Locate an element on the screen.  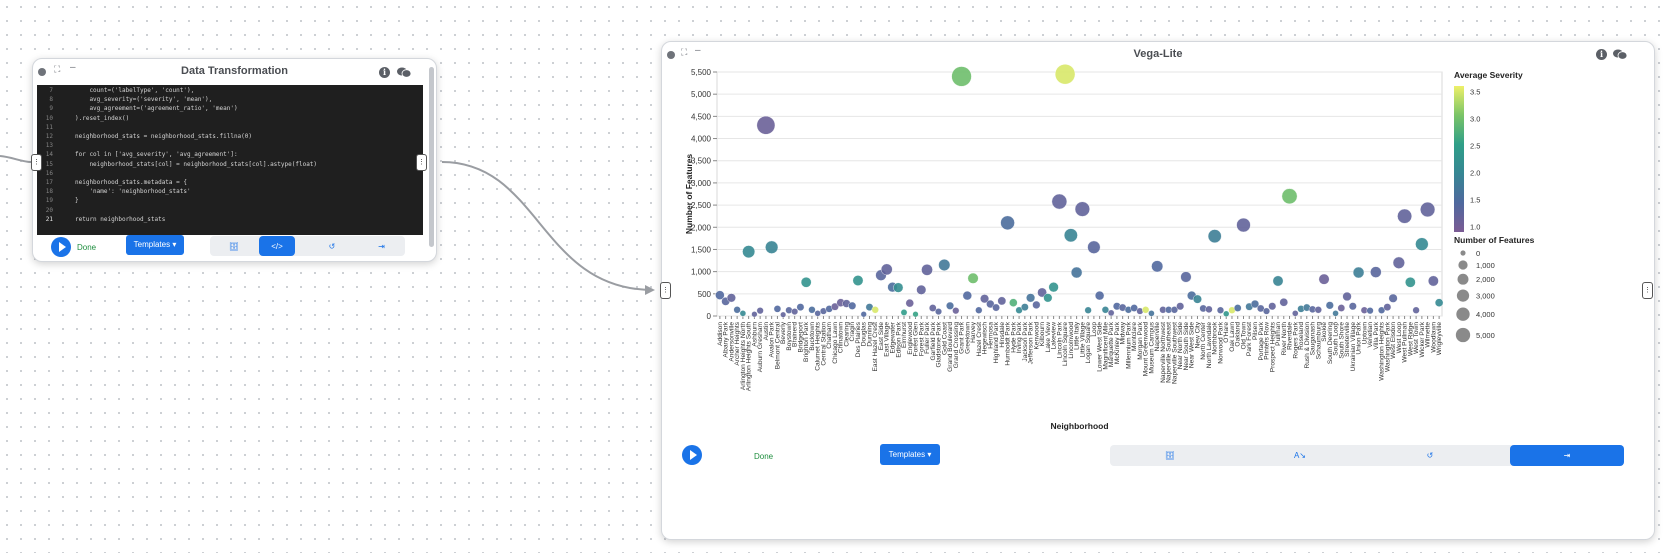
x-tick-label: Portage Park is located at coordinates (1261, 340).